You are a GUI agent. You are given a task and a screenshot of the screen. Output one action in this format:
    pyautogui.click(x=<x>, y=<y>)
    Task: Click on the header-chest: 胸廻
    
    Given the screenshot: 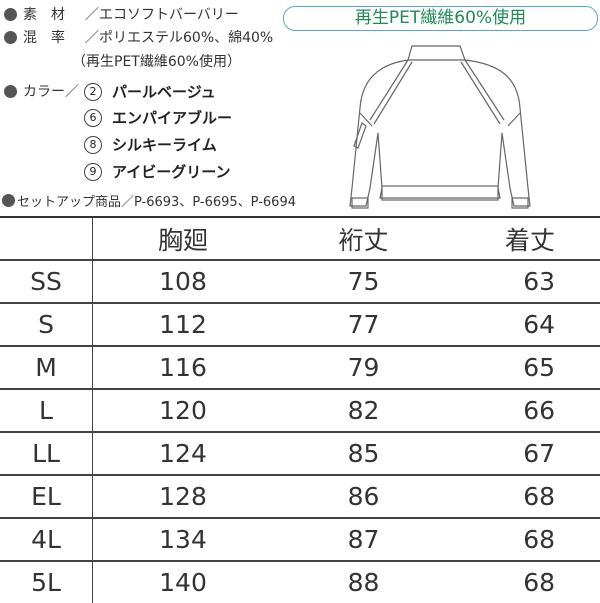 What is the action you would take?
    pyautogui.click(x=186, y=238)
    